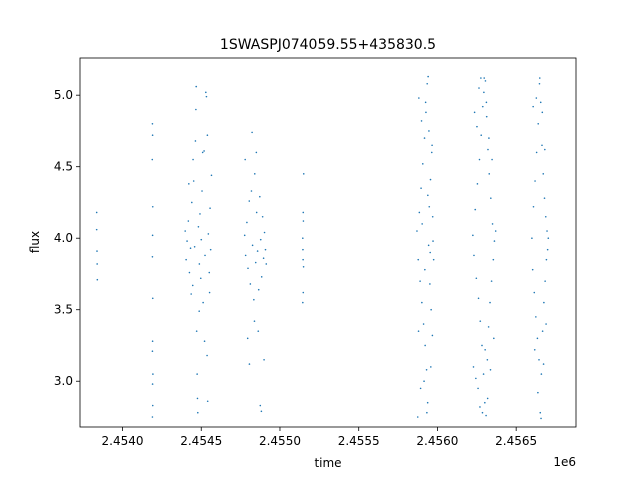 The height and width of the screenshot is (480, 640). What do you see at coordinates (201, 441) in the screenshot?
I see `x-tick-label: 2.4545` at bounding box center [201, 441].